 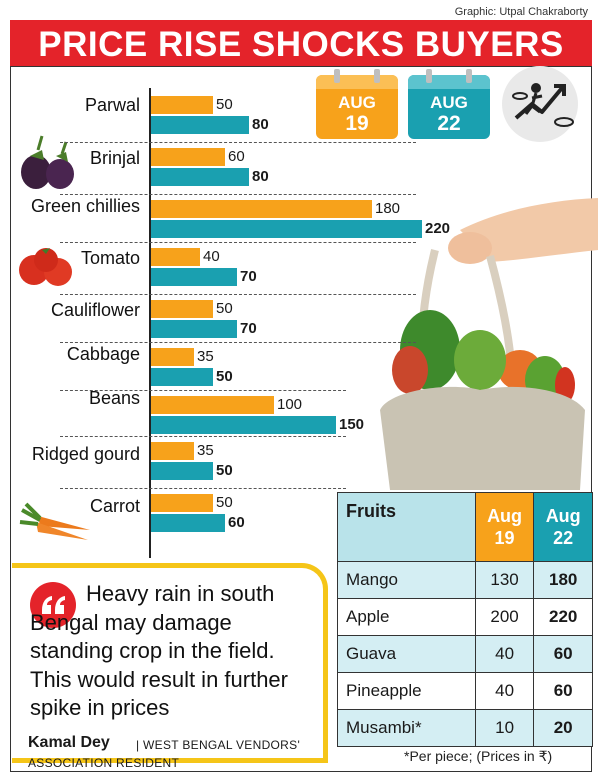 What do you see at coordinates (110, 258) in the screenshot?
I see `category-label: Tomato` at bounding box center [110, 258].